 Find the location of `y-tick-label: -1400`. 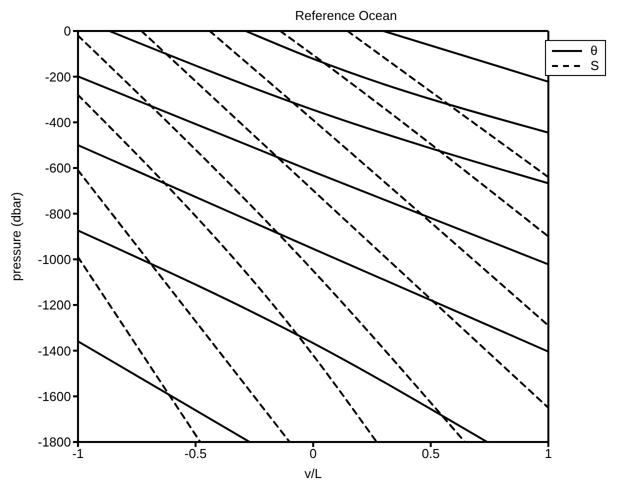

y-tick-label: -1400 is located at coordinates (54, 350).